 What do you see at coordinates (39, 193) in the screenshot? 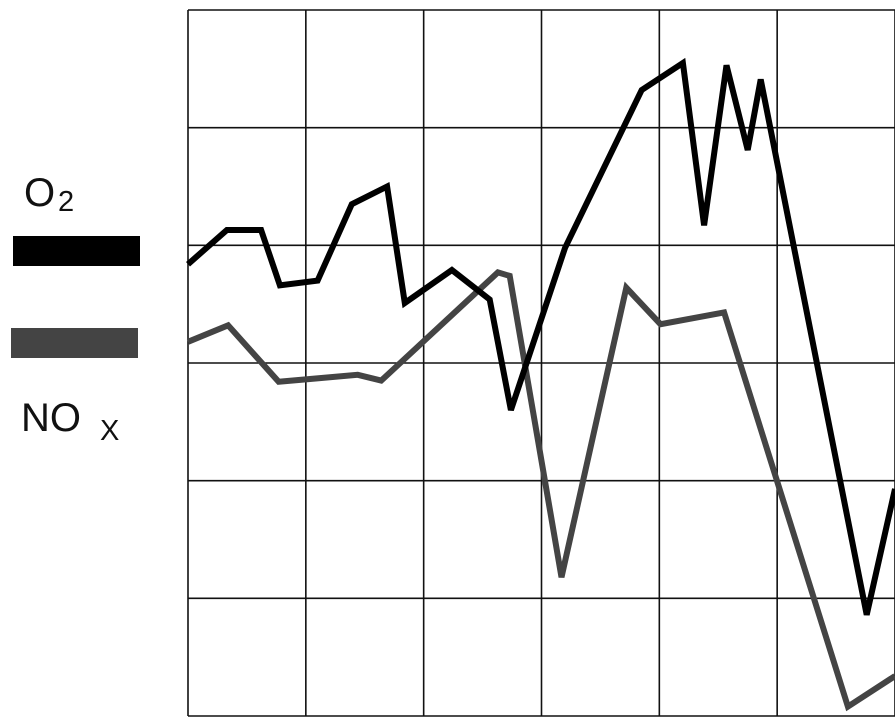
I see `legend-label-o2: O` at bounding box center [39, 193].